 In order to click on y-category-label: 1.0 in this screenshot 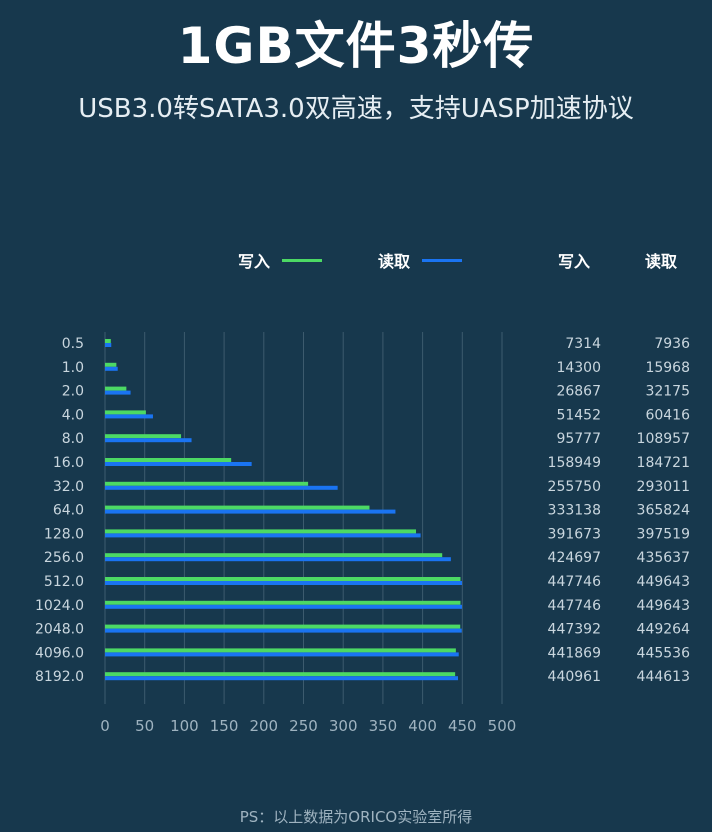, I will do `click(73, 368)`.